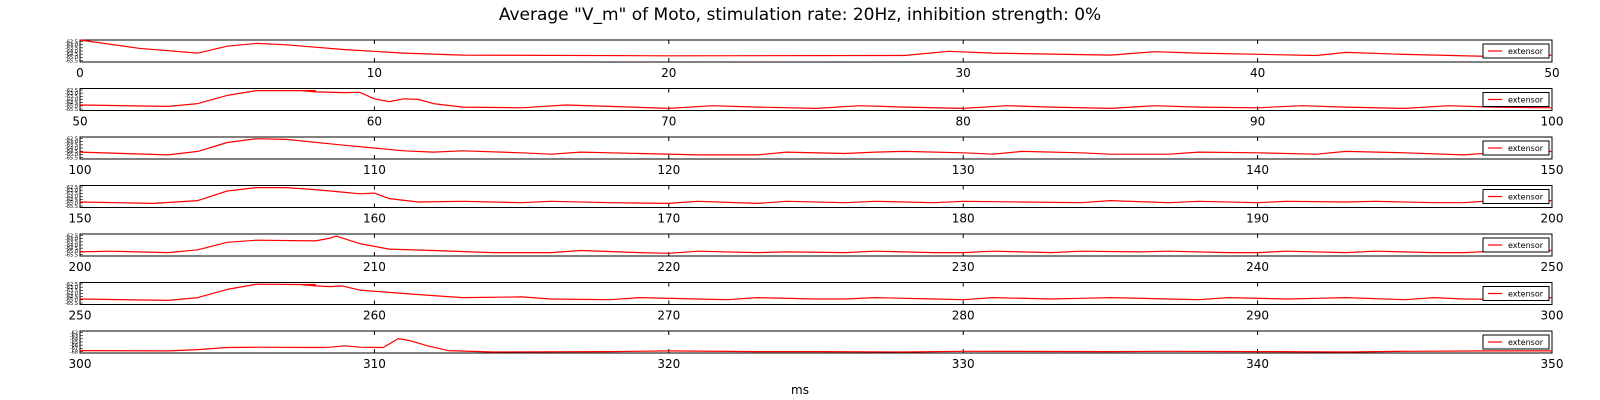  What do you see at coordinates (374, 364) in the screenshot?
I see `x-tick-label: 310` at bounding box center [374, 364].